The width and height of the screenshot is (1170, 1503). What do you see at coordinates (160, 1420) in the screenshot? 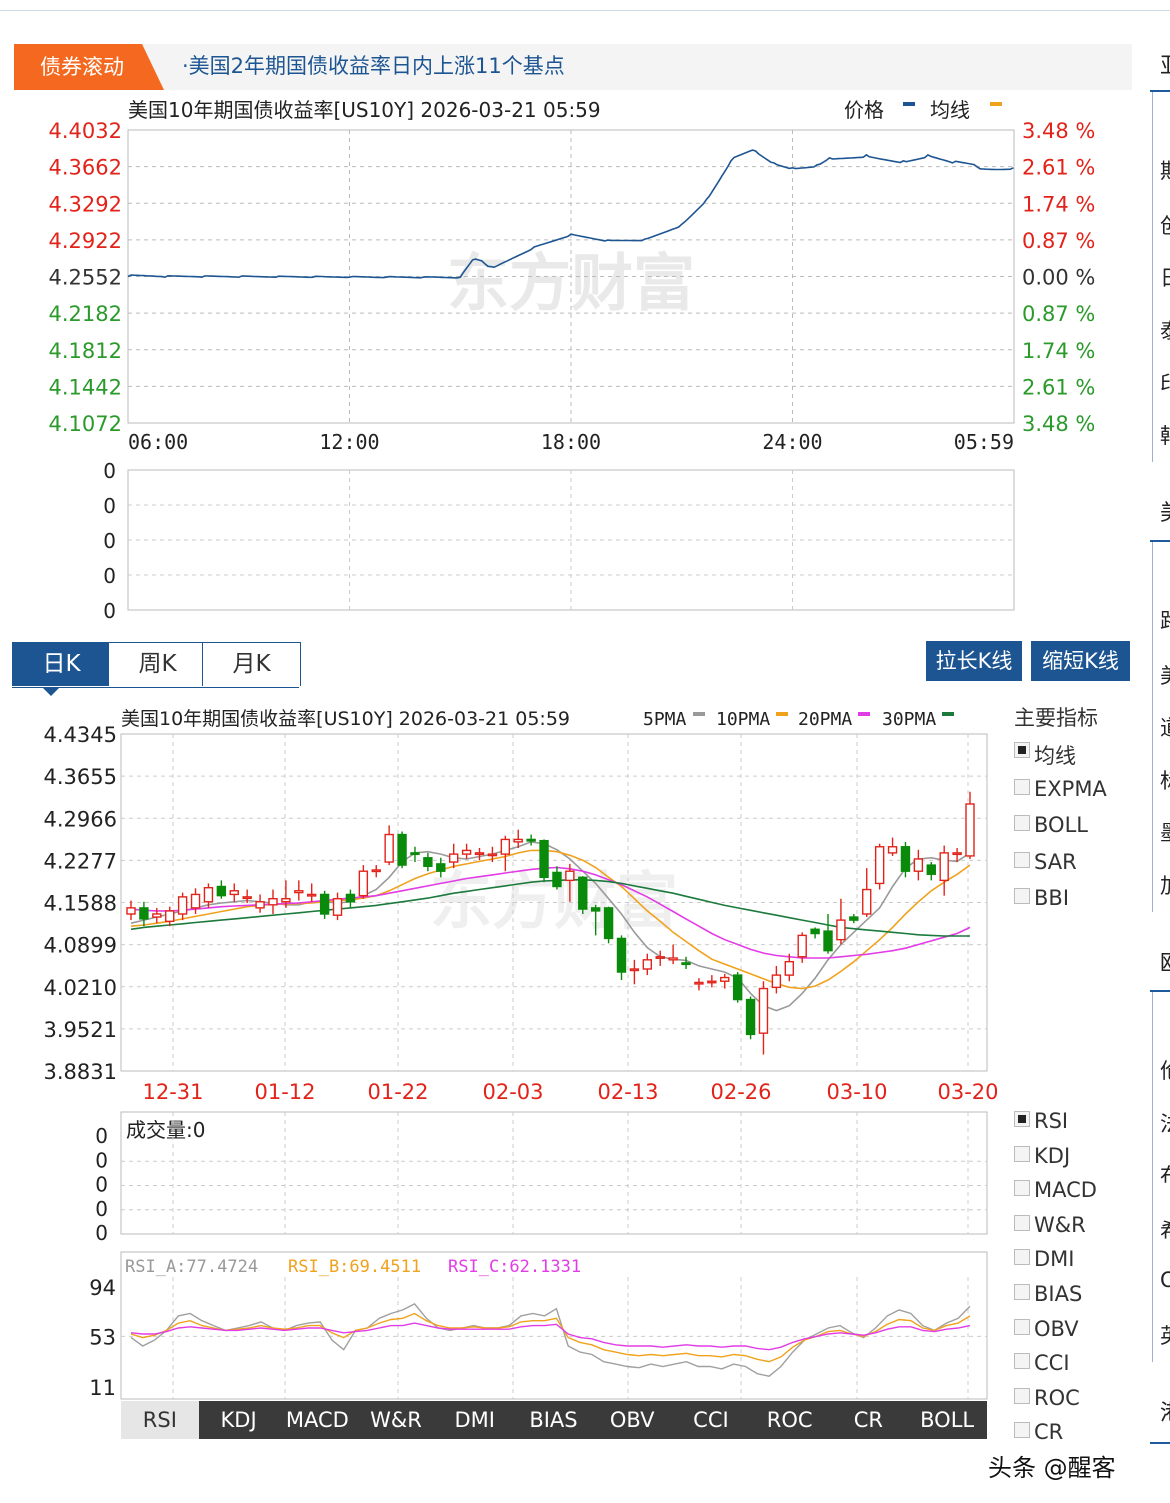
I see `indicator-tab-rsi: RSI` at bounding box center [160, 1420].